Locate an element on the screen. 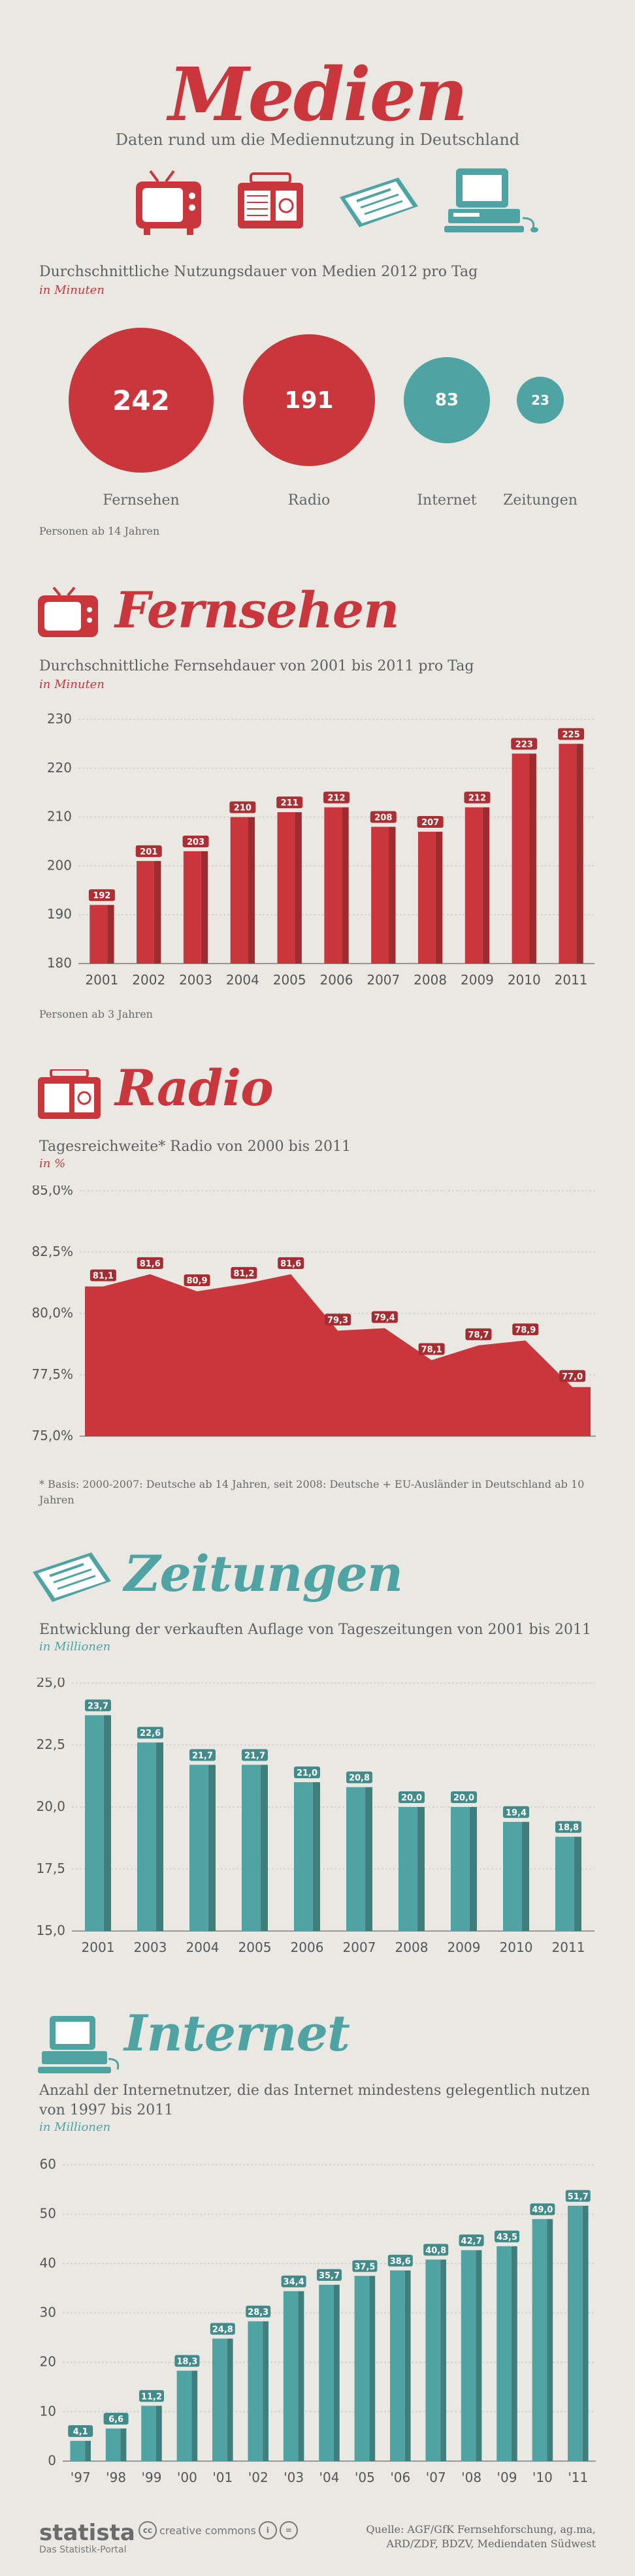 The height and width of the screenshot is (2576, 635). x-tick-label: '07 is located at coordinates (436, 2477).